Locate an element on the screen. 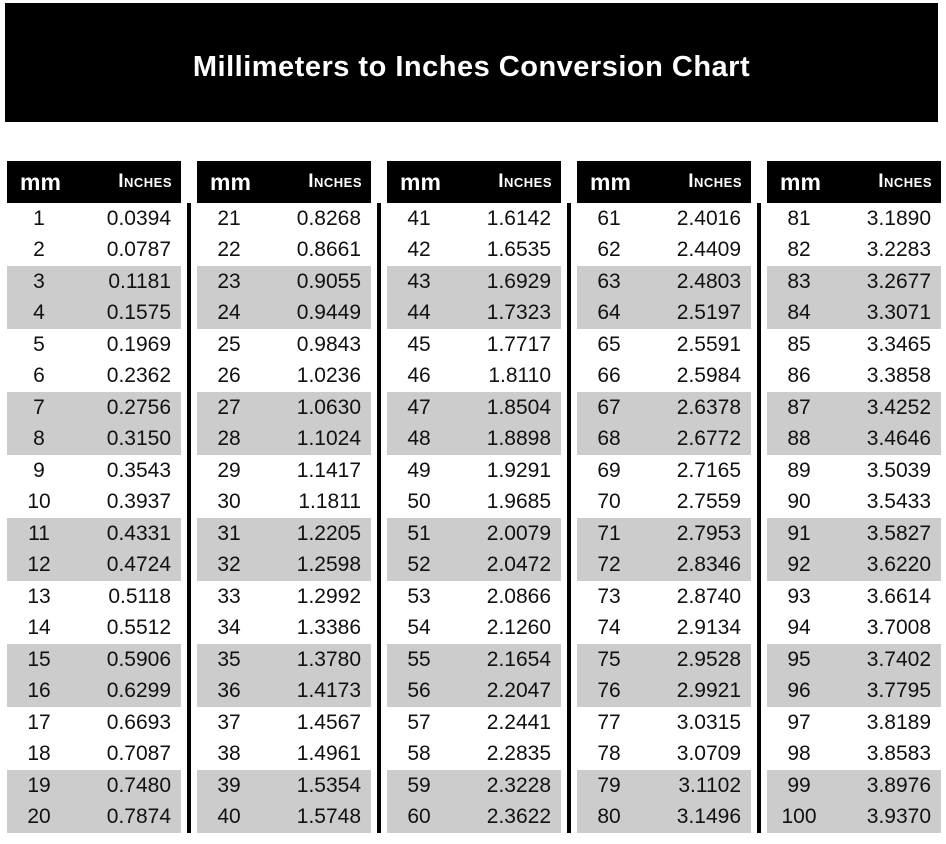  table-row: 87 3.4252 is located at coordinates (854, 408).